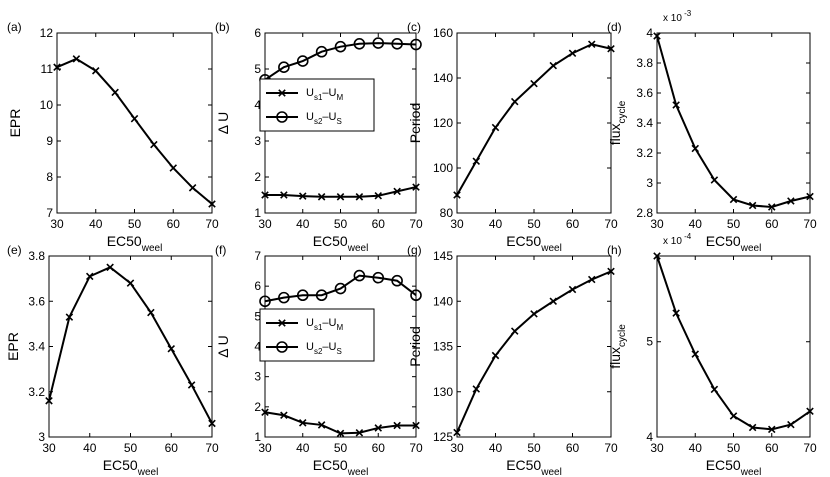 The width and height of the screenshot is (830, 477). What do you see at coordinates (13, 346) in the screenshot?
I see `y-axis-label: EPR` at bounding box center [13, 346].